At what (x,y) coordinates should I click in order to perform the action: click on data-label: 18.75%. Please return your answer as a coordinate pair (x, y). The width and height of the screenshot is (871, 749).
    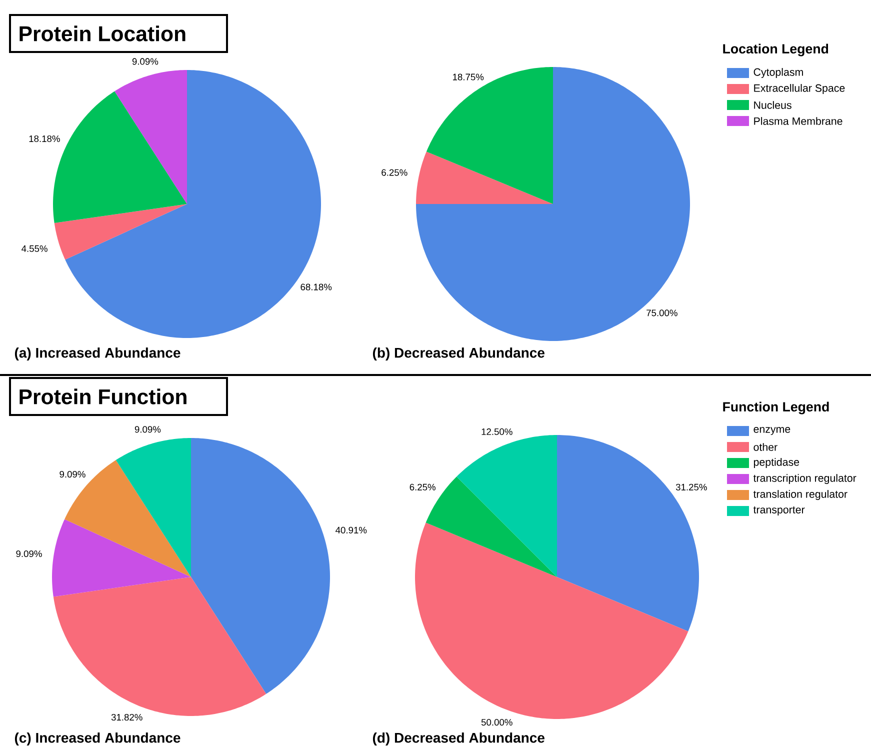
    Looking at the image, I should click on (468, 77).